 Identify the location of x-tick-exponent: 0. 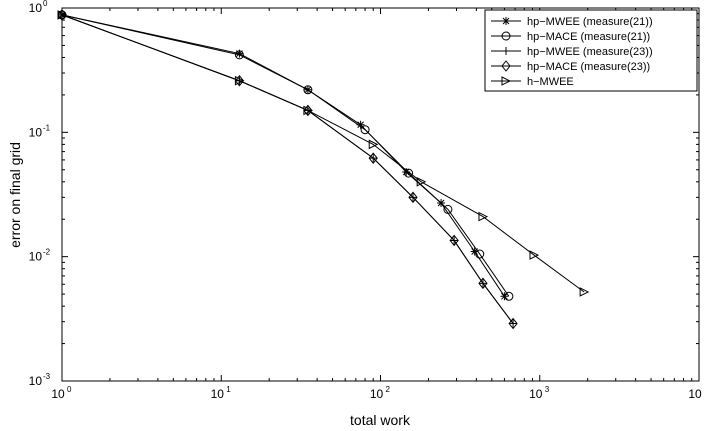
(69, 389).